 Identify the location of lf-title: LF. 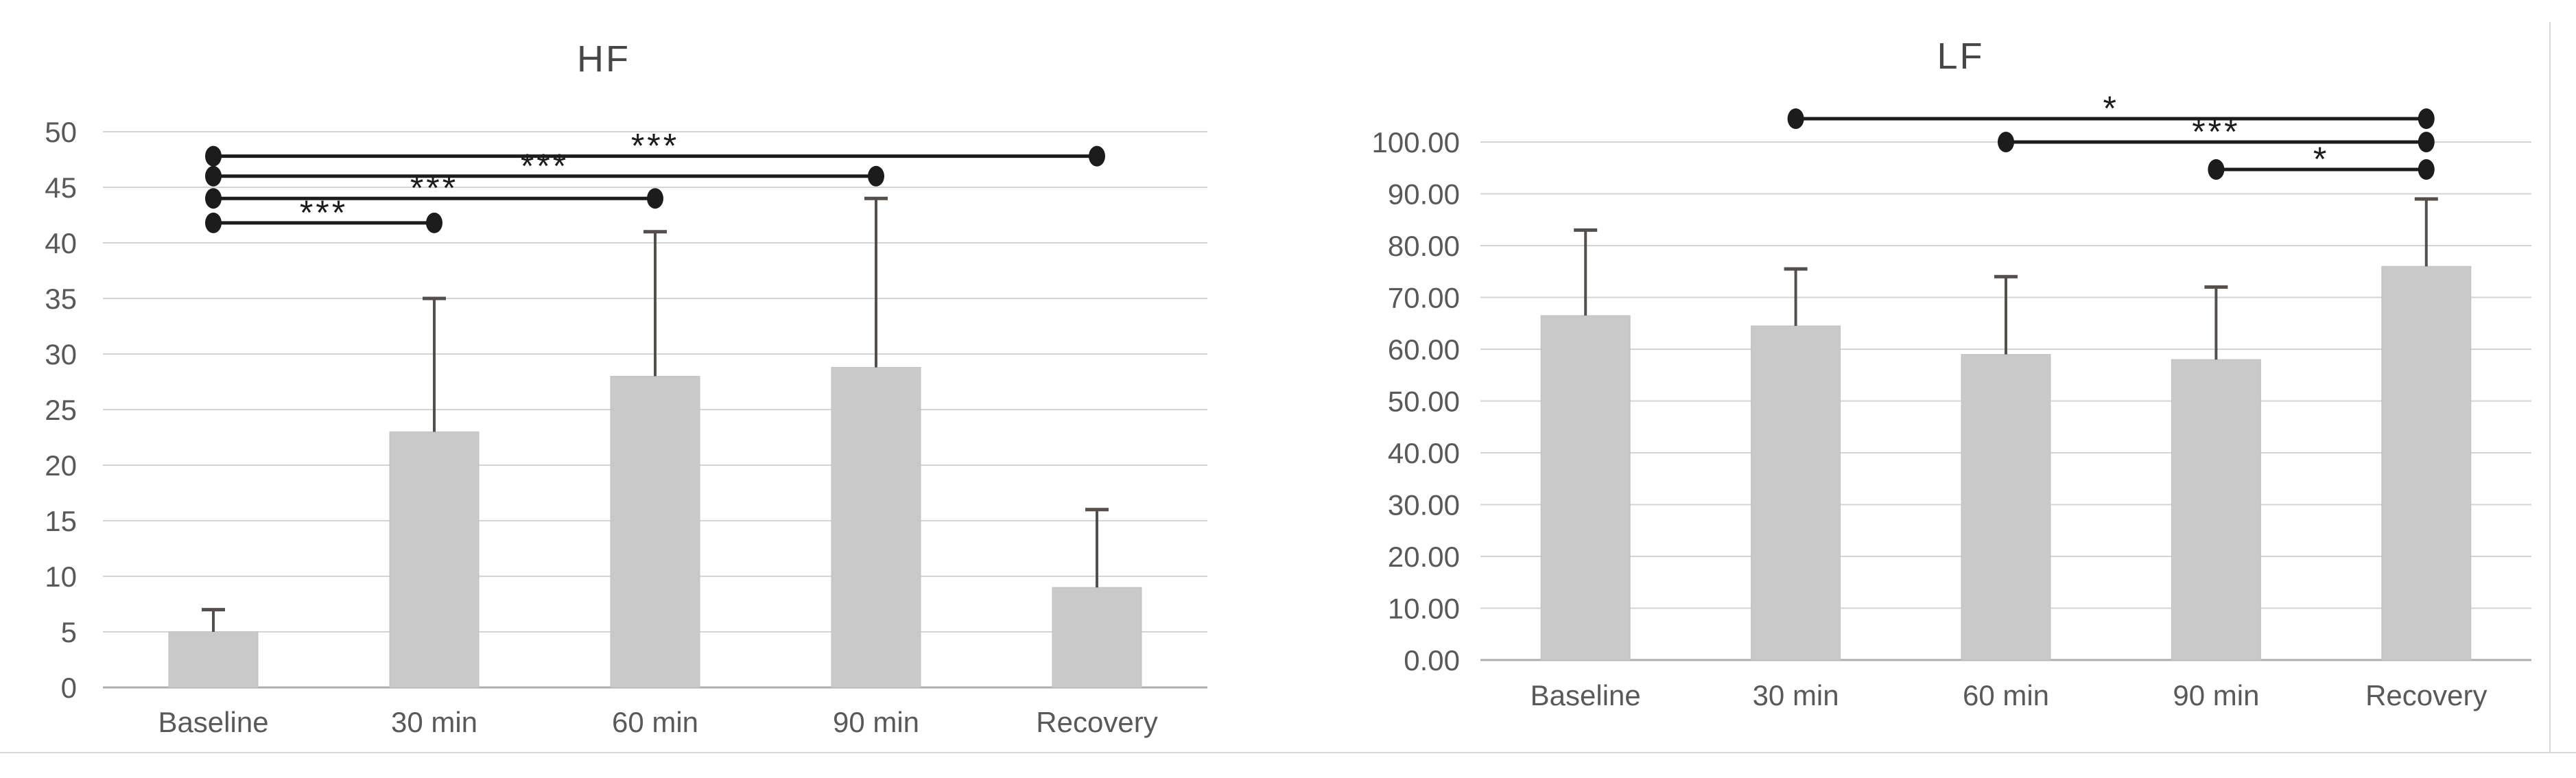
(1960, 57).